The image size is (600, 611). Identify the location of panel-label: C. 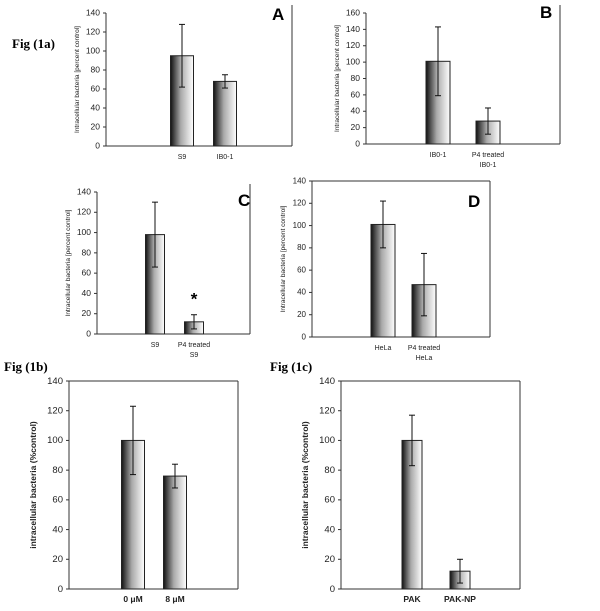
(244, 200).